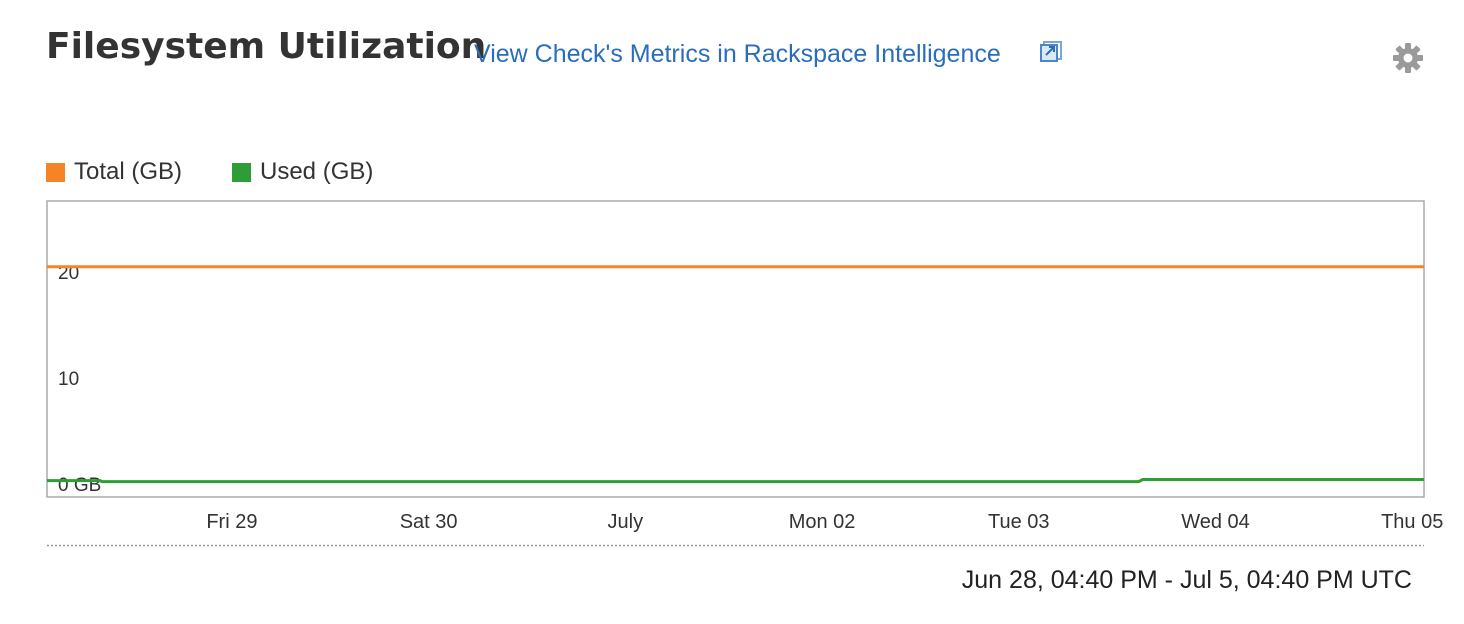 The image size is (1464, 624). What do you see at coordinates (266, 46) in the screenshot?
I see `page-title: Filesystem Utilization` at bounding box center [266, 46].